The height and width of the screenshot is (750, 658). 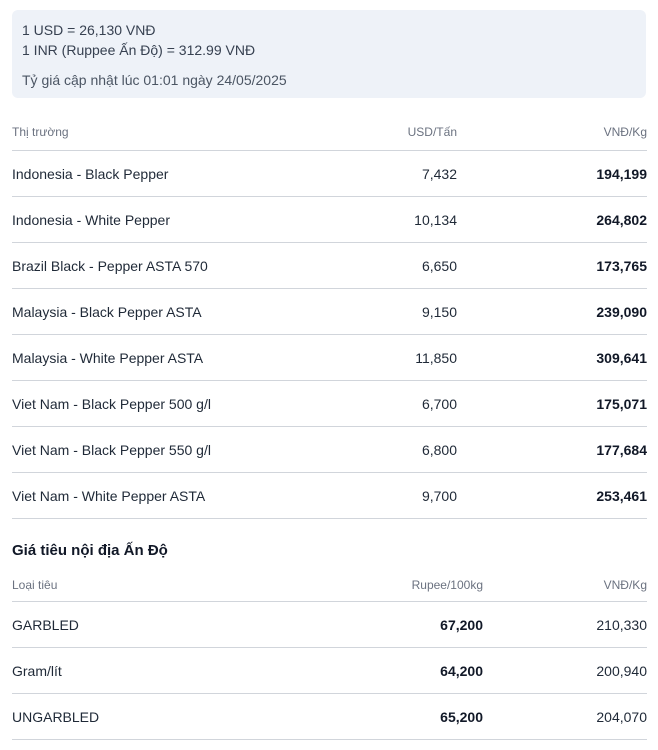 I want to click on header-rupee-per-100kg: Rupee/100kg, so click(x=377, y=585).